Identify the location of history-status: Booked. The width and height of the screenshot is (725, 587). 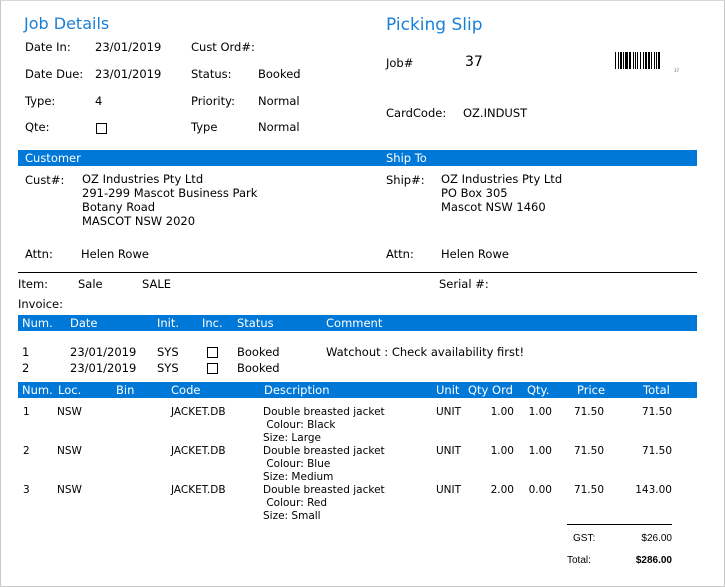
(258, 352).